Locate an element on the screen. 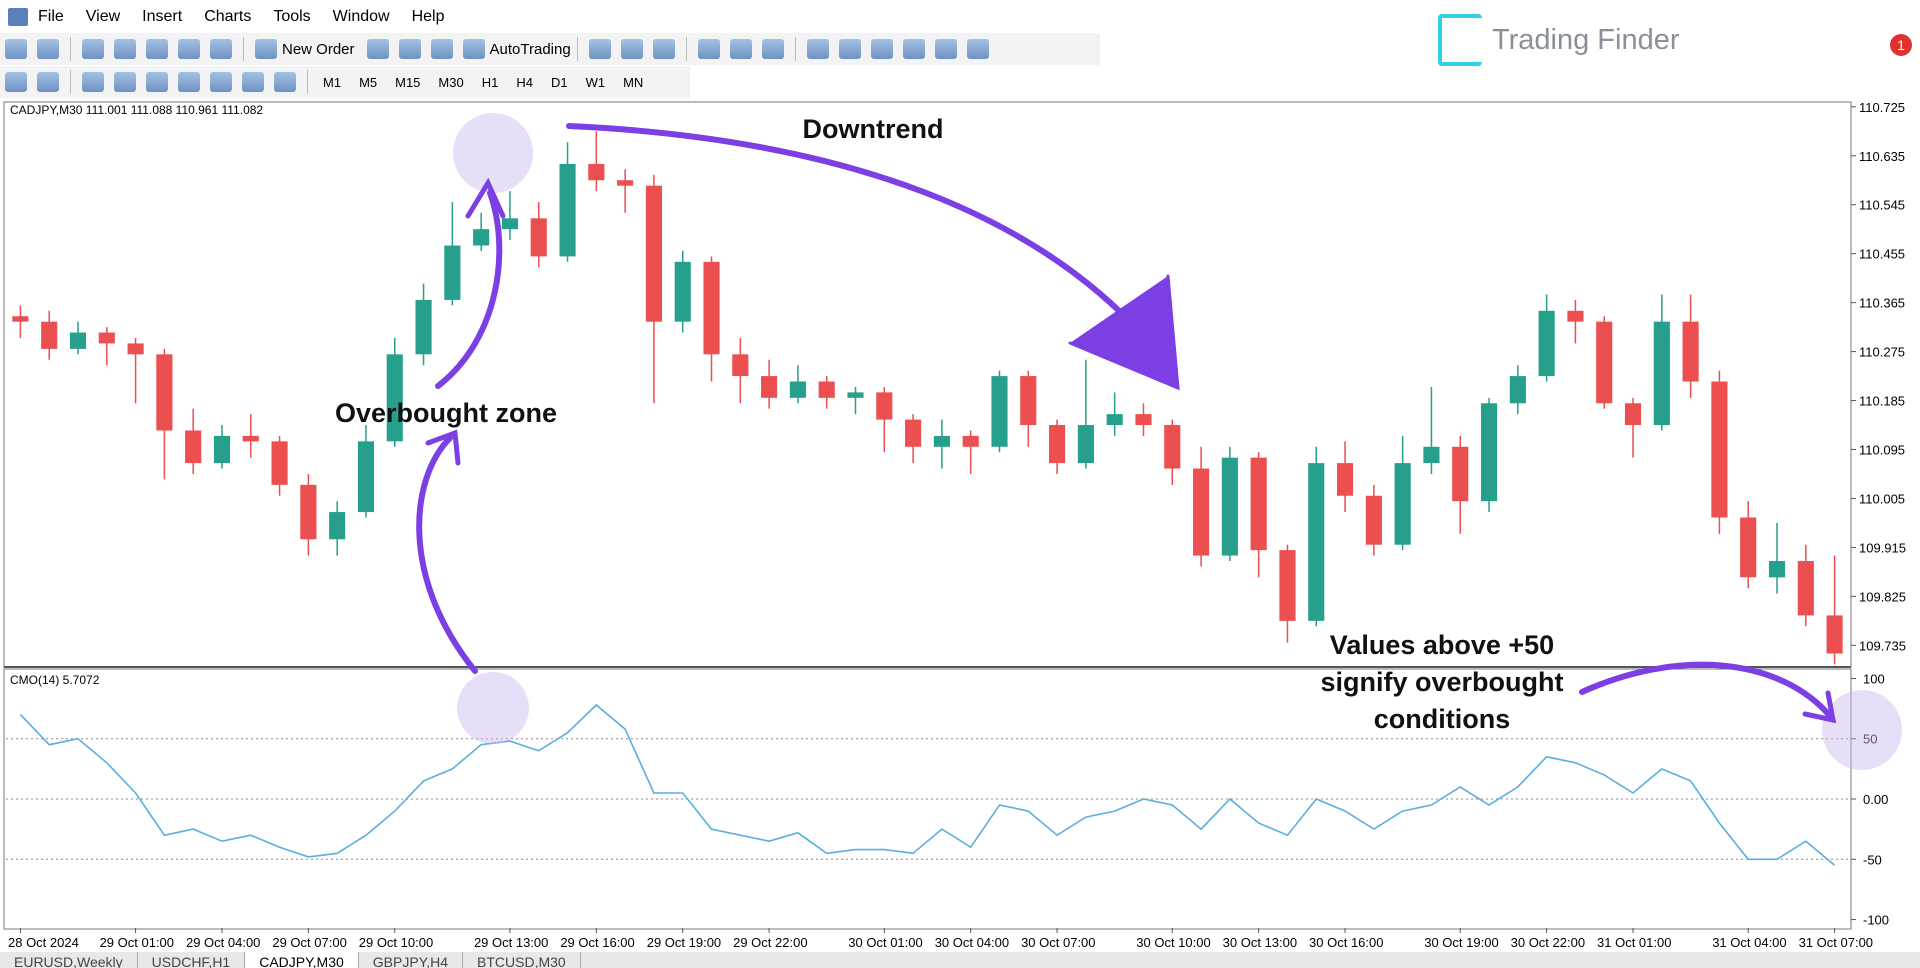 The image size is (1920, 968). highlight-circle is located at coordinates (493, 153).